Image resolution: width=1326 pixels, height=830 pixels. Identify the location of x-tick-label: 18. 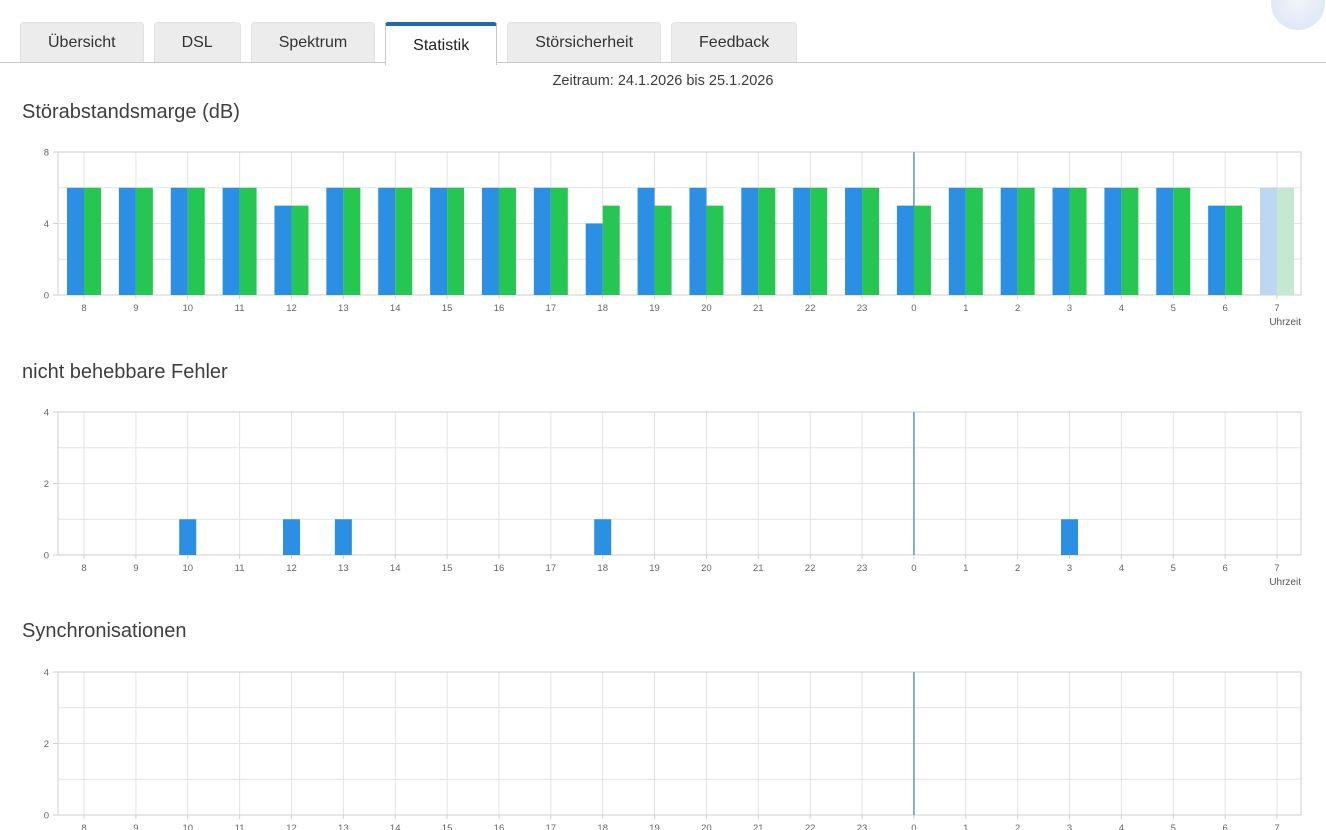
(602, 568).